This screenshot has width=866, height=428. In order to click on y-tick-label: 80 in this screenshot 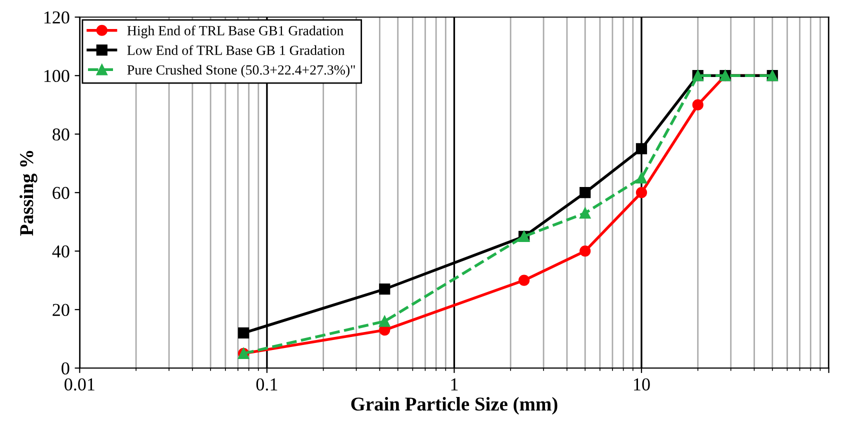, I will do `click(61, 134)`.